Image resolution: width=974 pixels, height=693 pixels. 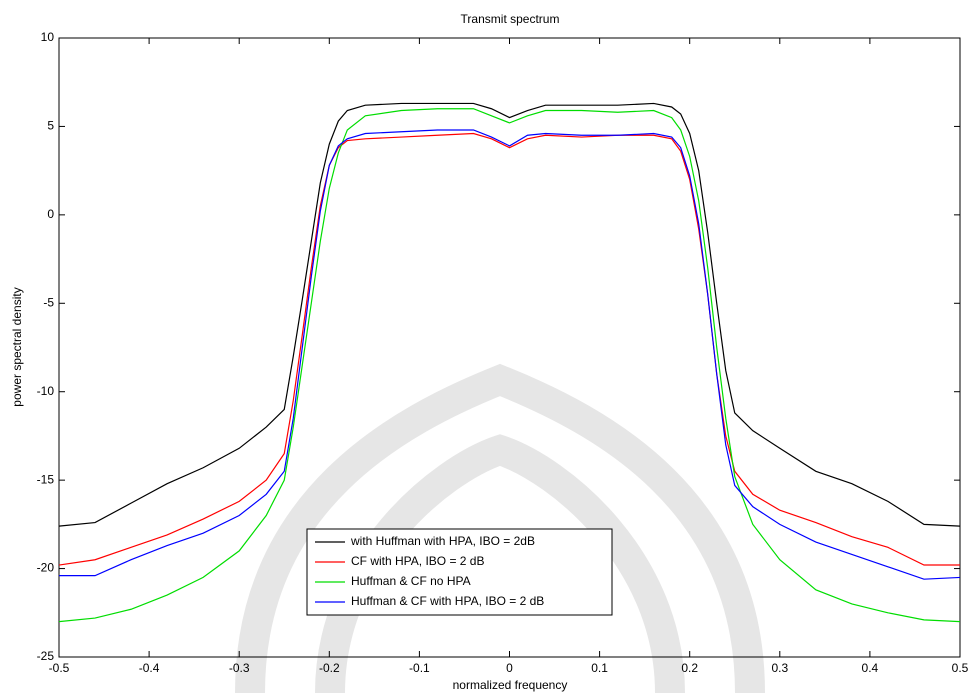 What do you see at coordinates (779, 668) in the screenshot?
I see `x-tick-label: 0.3` at bounding box center [779, 668].